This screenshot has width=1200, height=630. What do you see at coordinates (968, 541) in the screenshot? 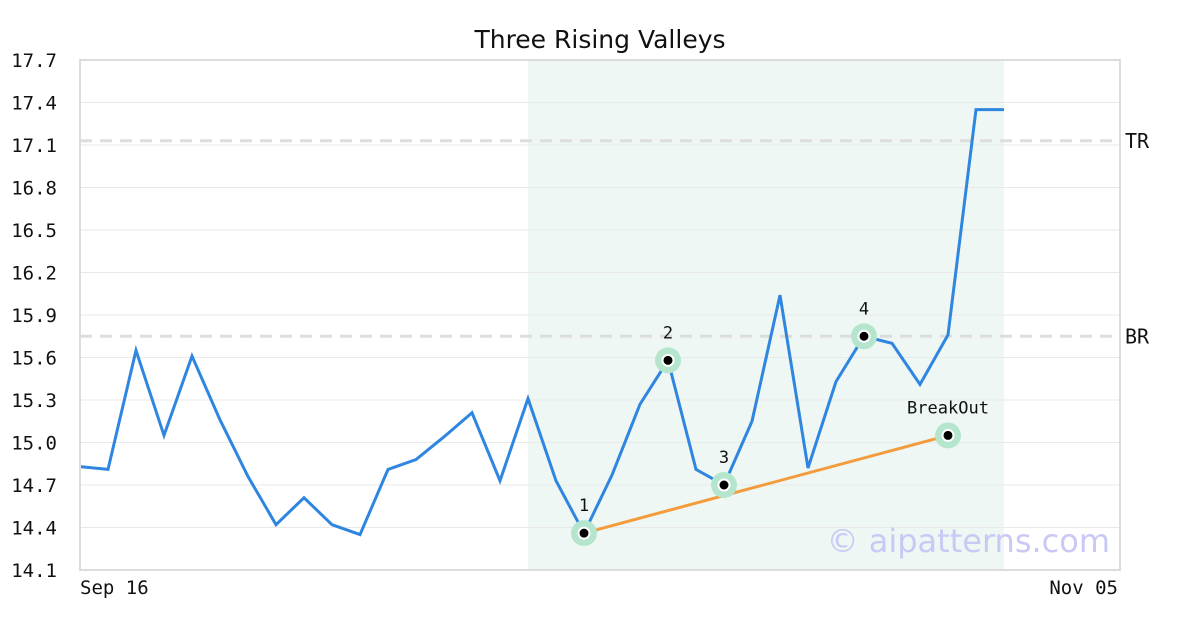
I see `watermark: © aipatterns.com` at bounding box center [968, 541].